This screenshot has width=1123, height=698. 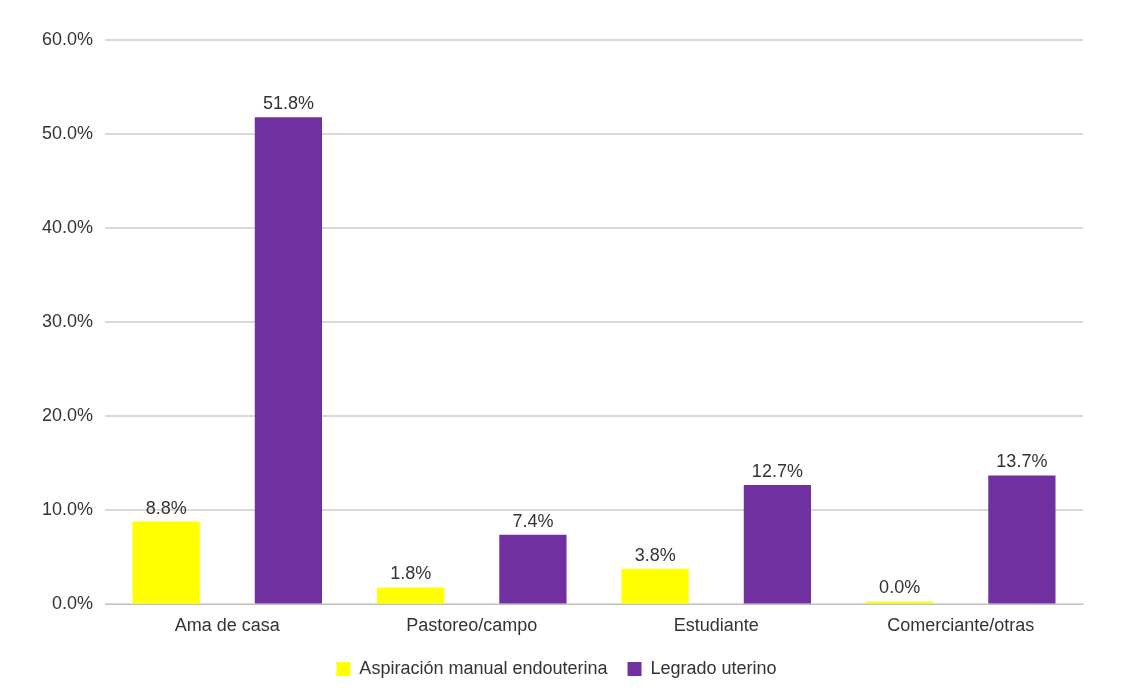 What do you see at coordinates (288, 103) in the screenshot?
I see `data-label: 51.8%` at bounding box center [288, 103].